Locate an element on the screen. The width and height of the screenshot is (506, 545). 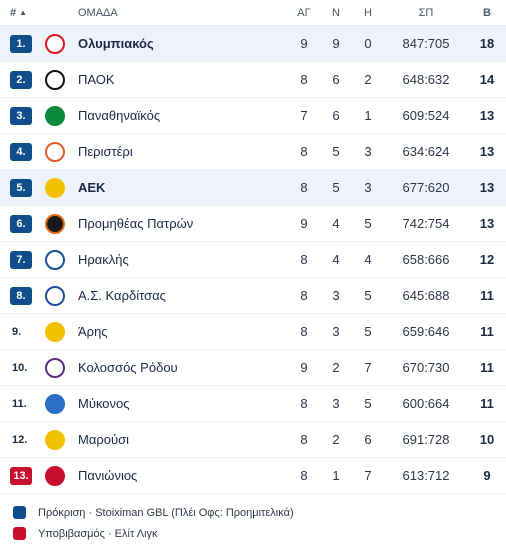
aek-logo-icon is located at coordinates (55, 187).